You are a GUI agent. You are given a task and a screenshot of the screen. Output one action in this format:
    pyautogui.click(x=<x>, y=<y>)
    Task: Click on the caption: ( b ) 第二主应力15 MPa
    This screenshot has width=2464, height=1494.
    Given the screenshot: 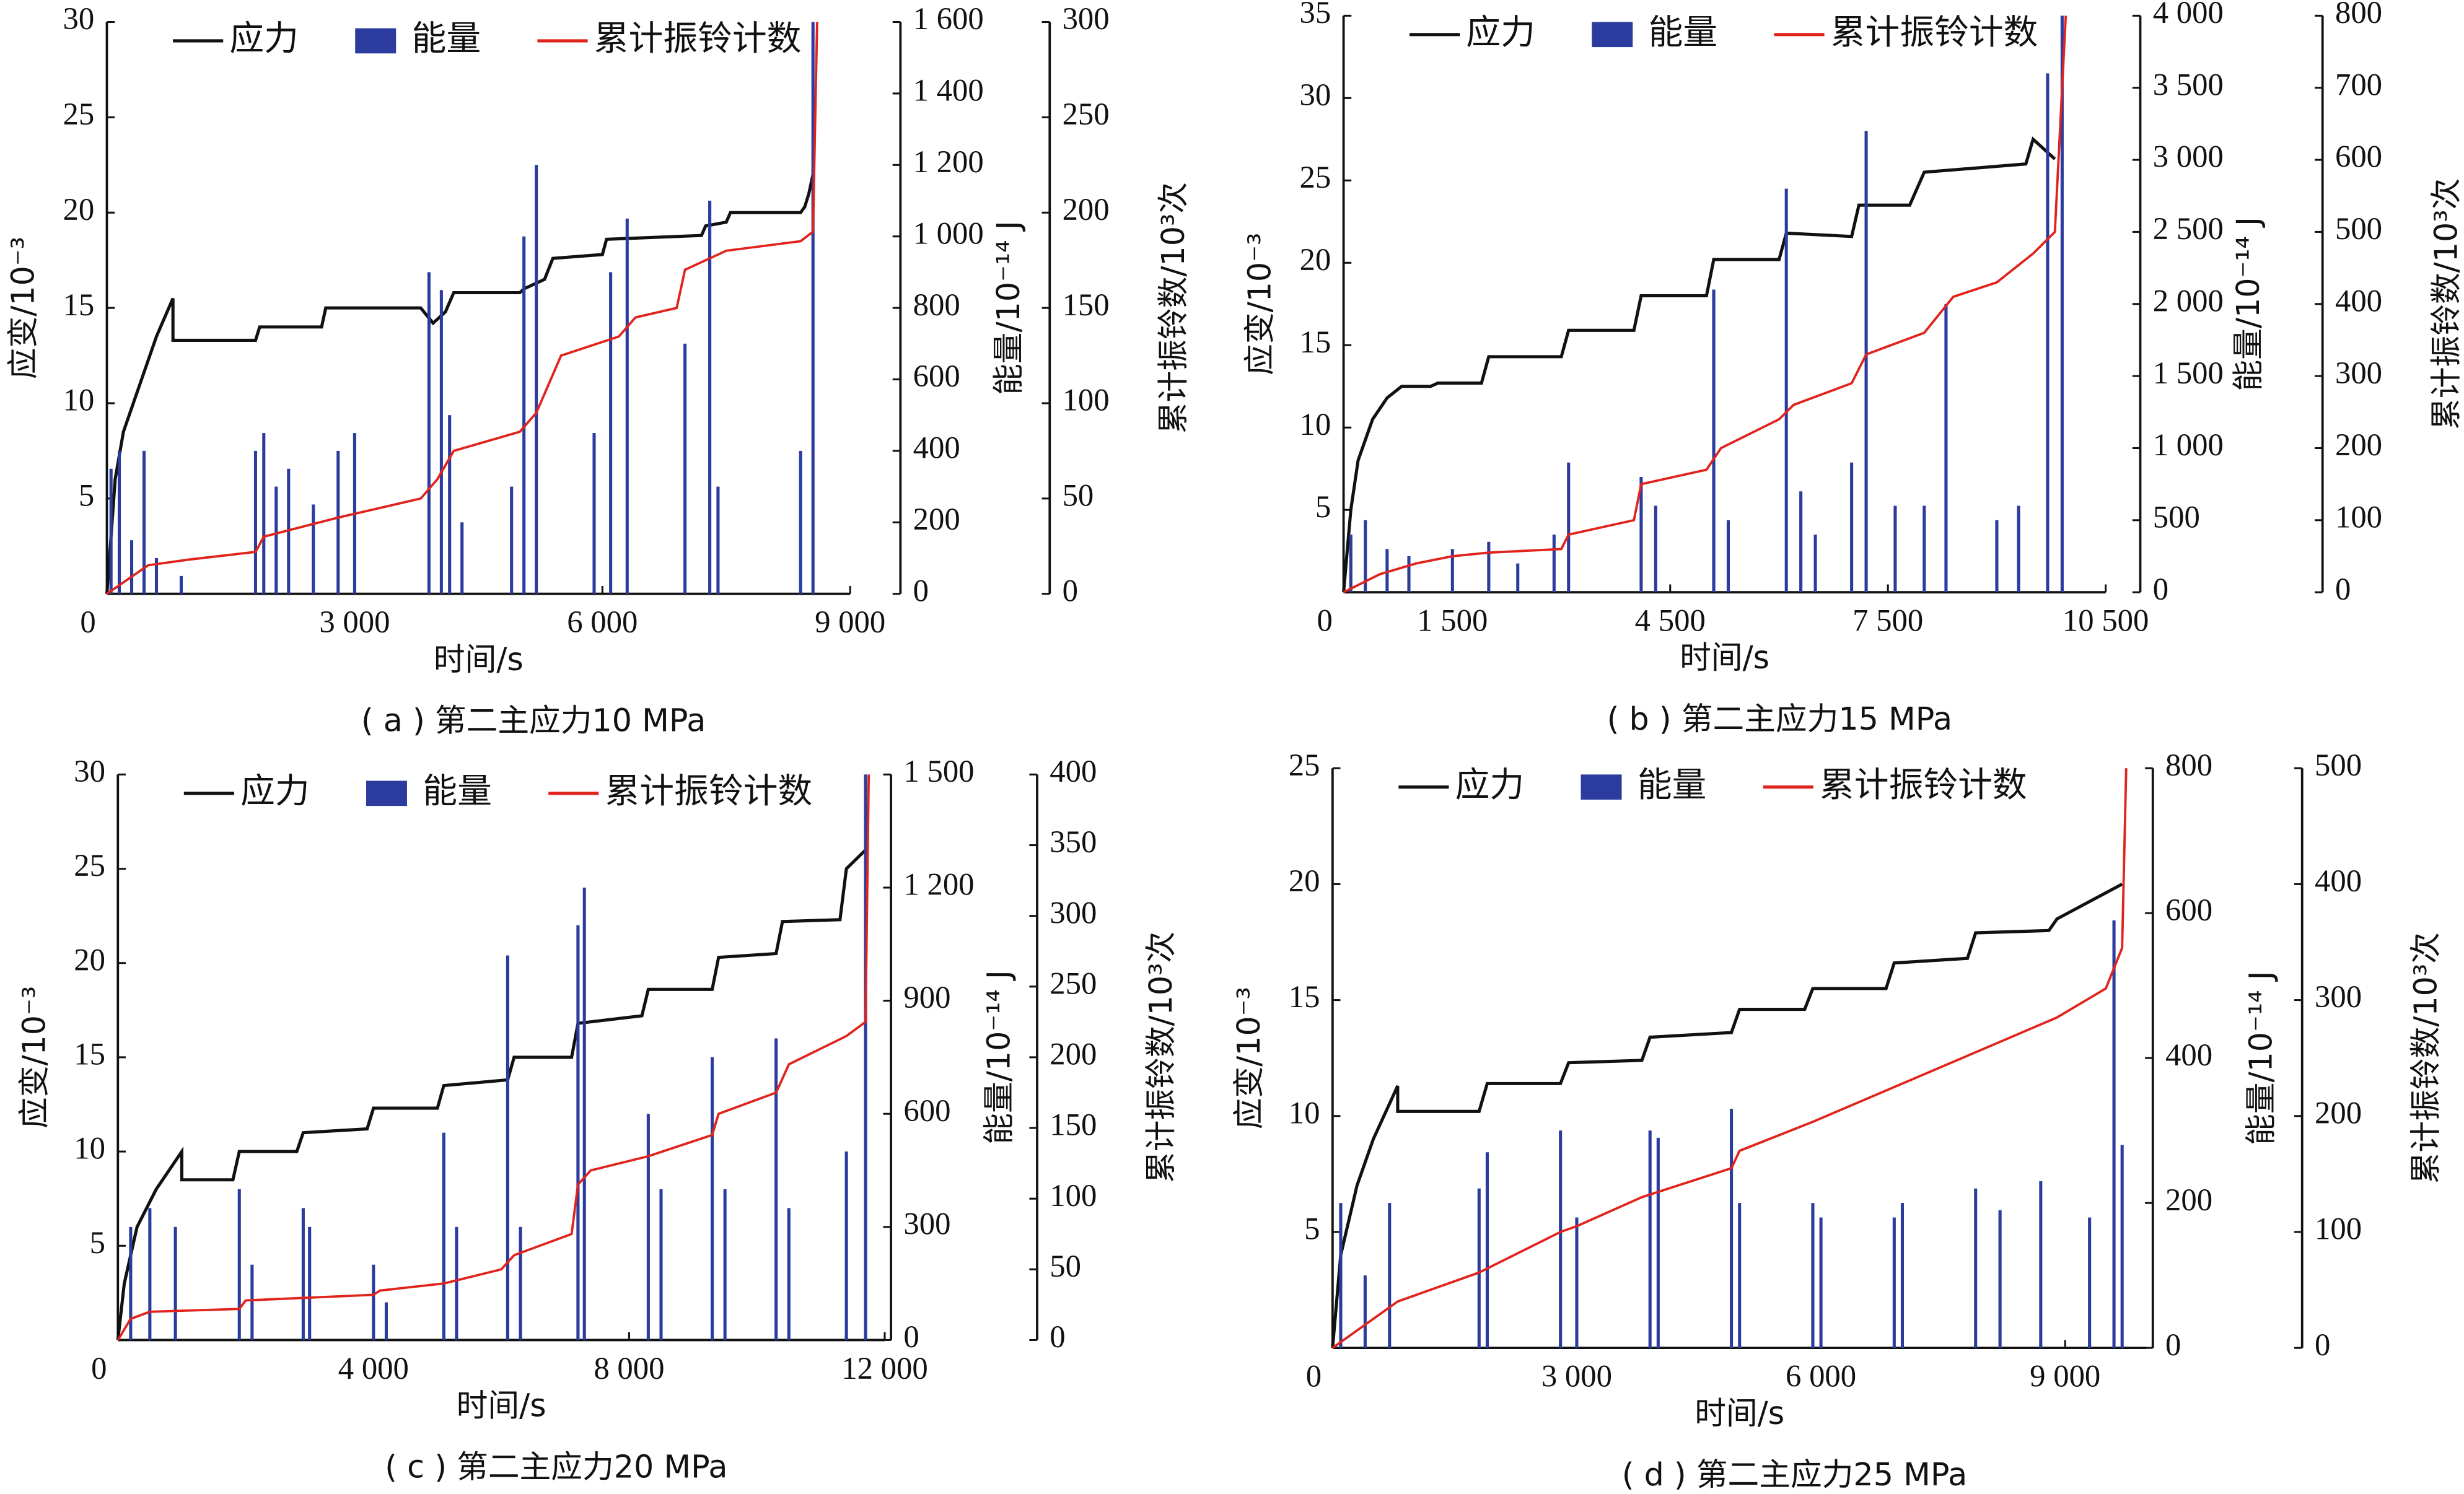 What is the action you would take?
    pyautogui.click(x=1780, y=719)
    